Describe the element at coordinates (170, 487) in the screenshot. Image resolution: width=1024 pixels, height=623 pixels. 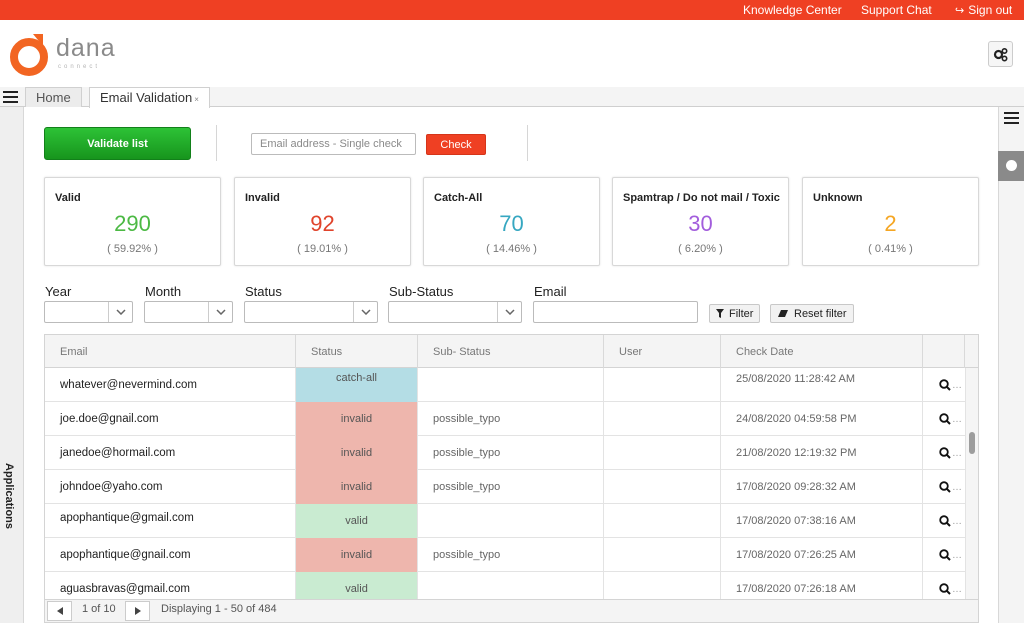
I see `email-cell: johndoe@yaho.com` at that location.